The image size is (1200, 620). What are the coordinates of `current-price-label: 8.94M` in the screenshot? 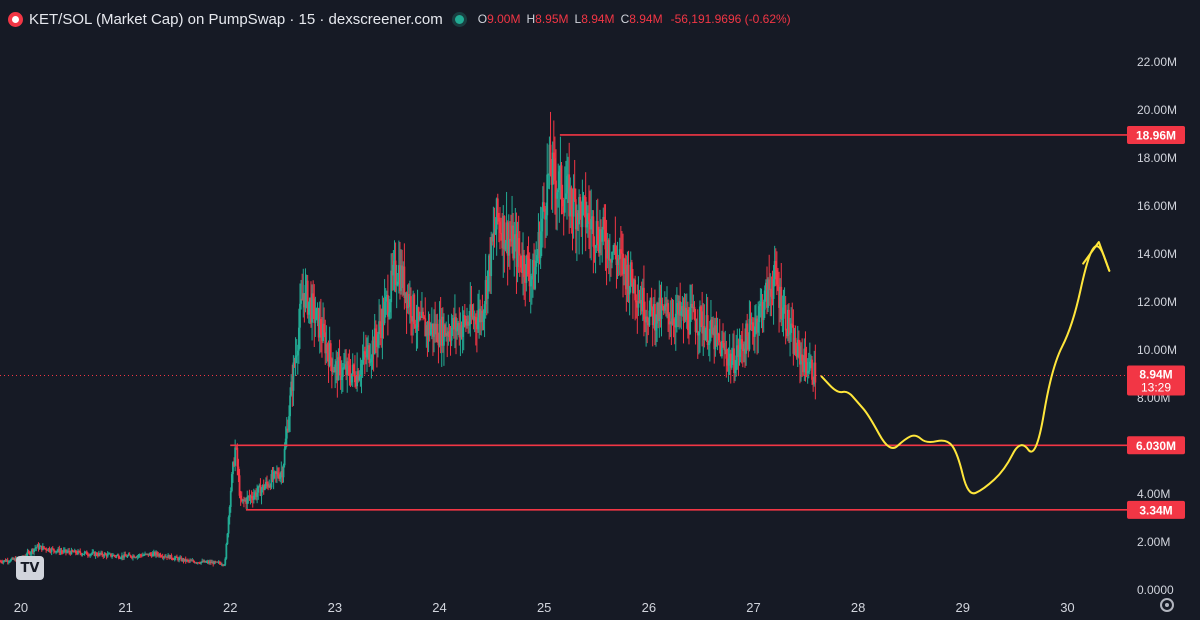 It's located at (1155, 374).